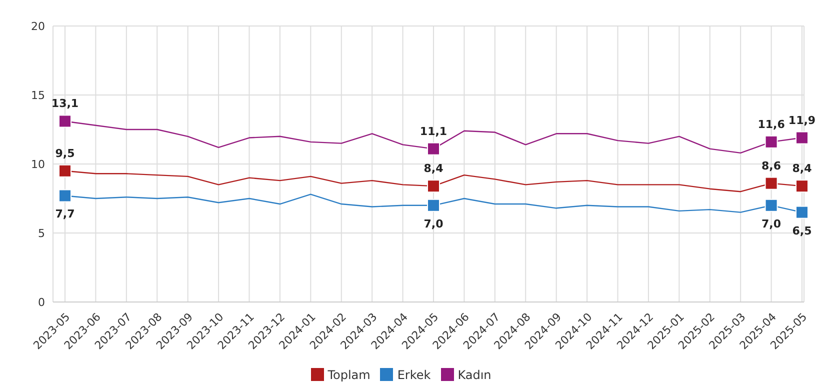  Describe the element at coordinates (772, 165) in the screenshot. I see `data-label: 8,6` at that location.